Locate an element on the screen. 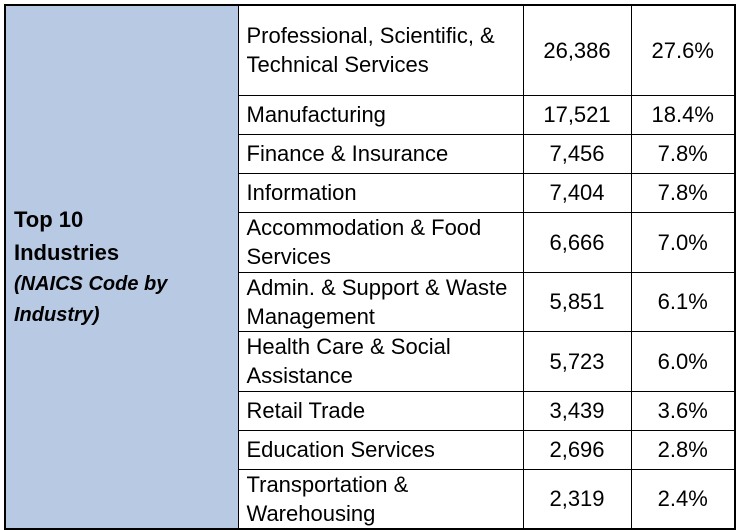 This screenshot has height=530, width=738. industry-count: 17,521 is located at coordinates (577, 114).